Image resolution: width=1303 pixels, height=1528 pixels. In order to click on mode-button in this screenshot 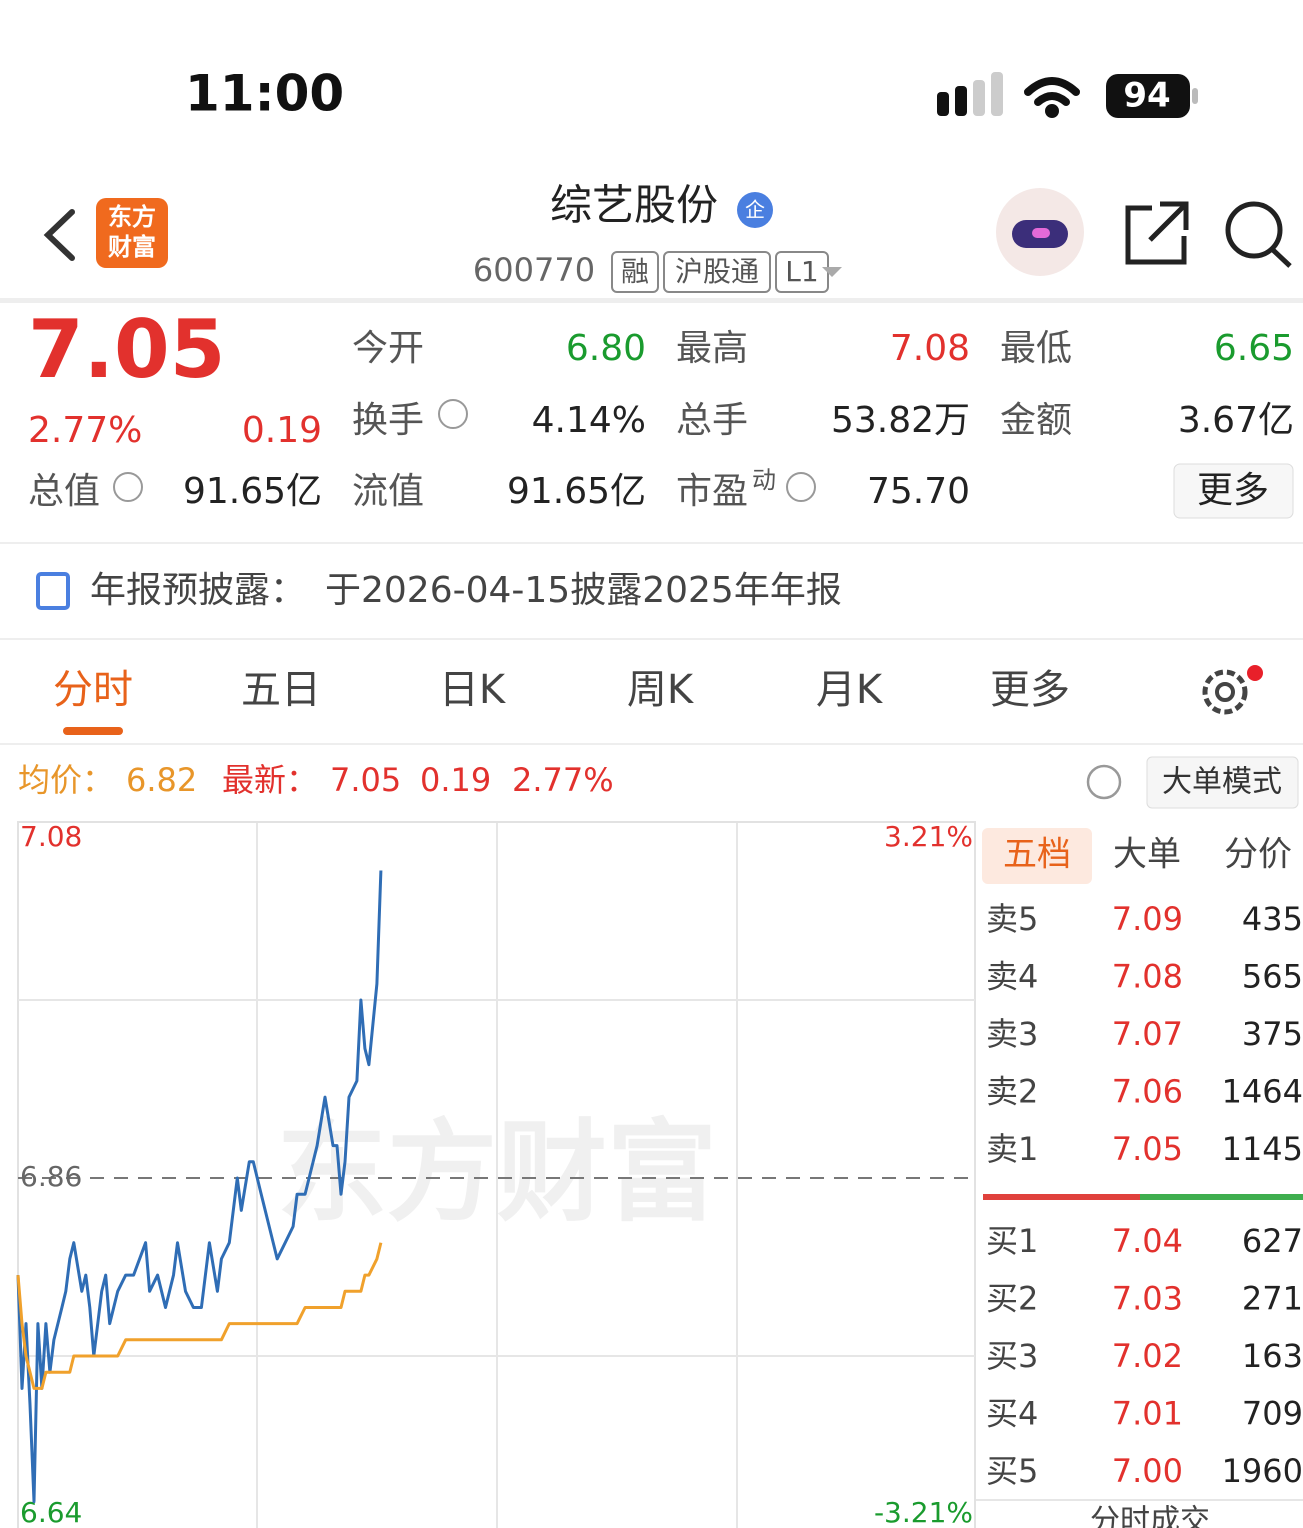, I will do `click(1222, 782)`.